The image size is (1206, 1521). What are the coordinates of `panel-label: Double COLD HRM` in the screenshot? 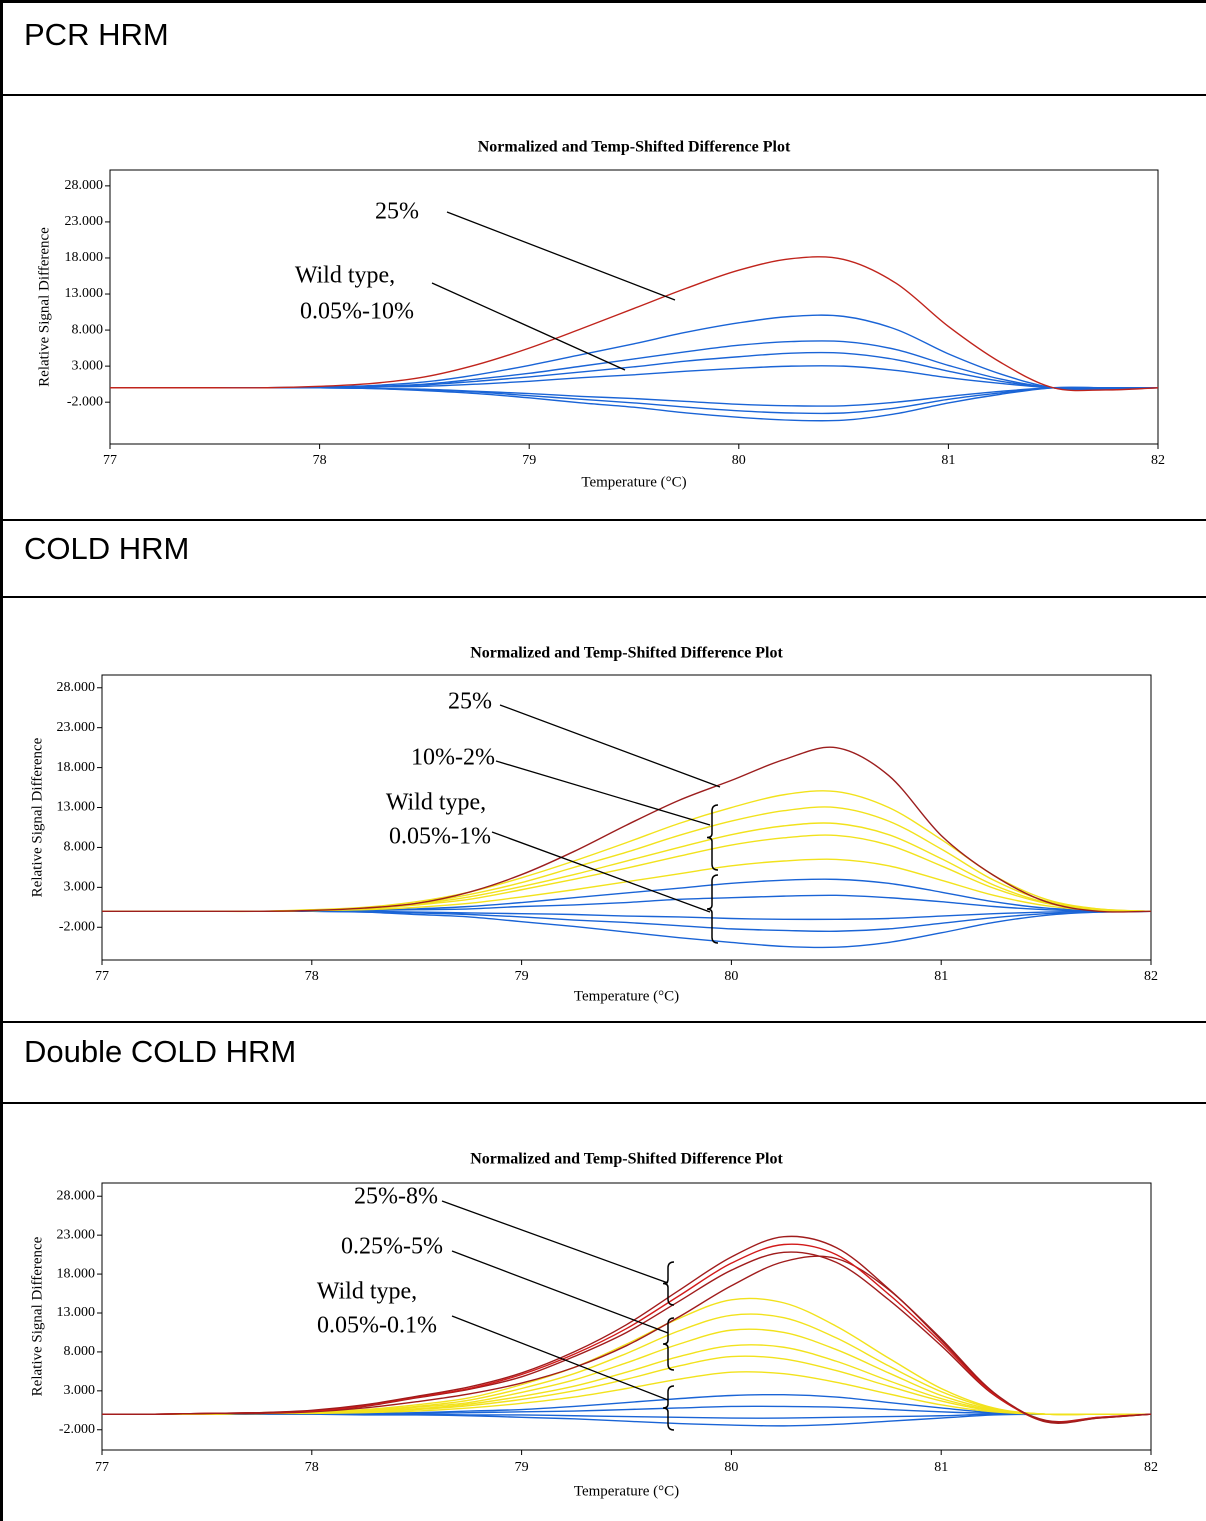 It's located at (160, 1051).